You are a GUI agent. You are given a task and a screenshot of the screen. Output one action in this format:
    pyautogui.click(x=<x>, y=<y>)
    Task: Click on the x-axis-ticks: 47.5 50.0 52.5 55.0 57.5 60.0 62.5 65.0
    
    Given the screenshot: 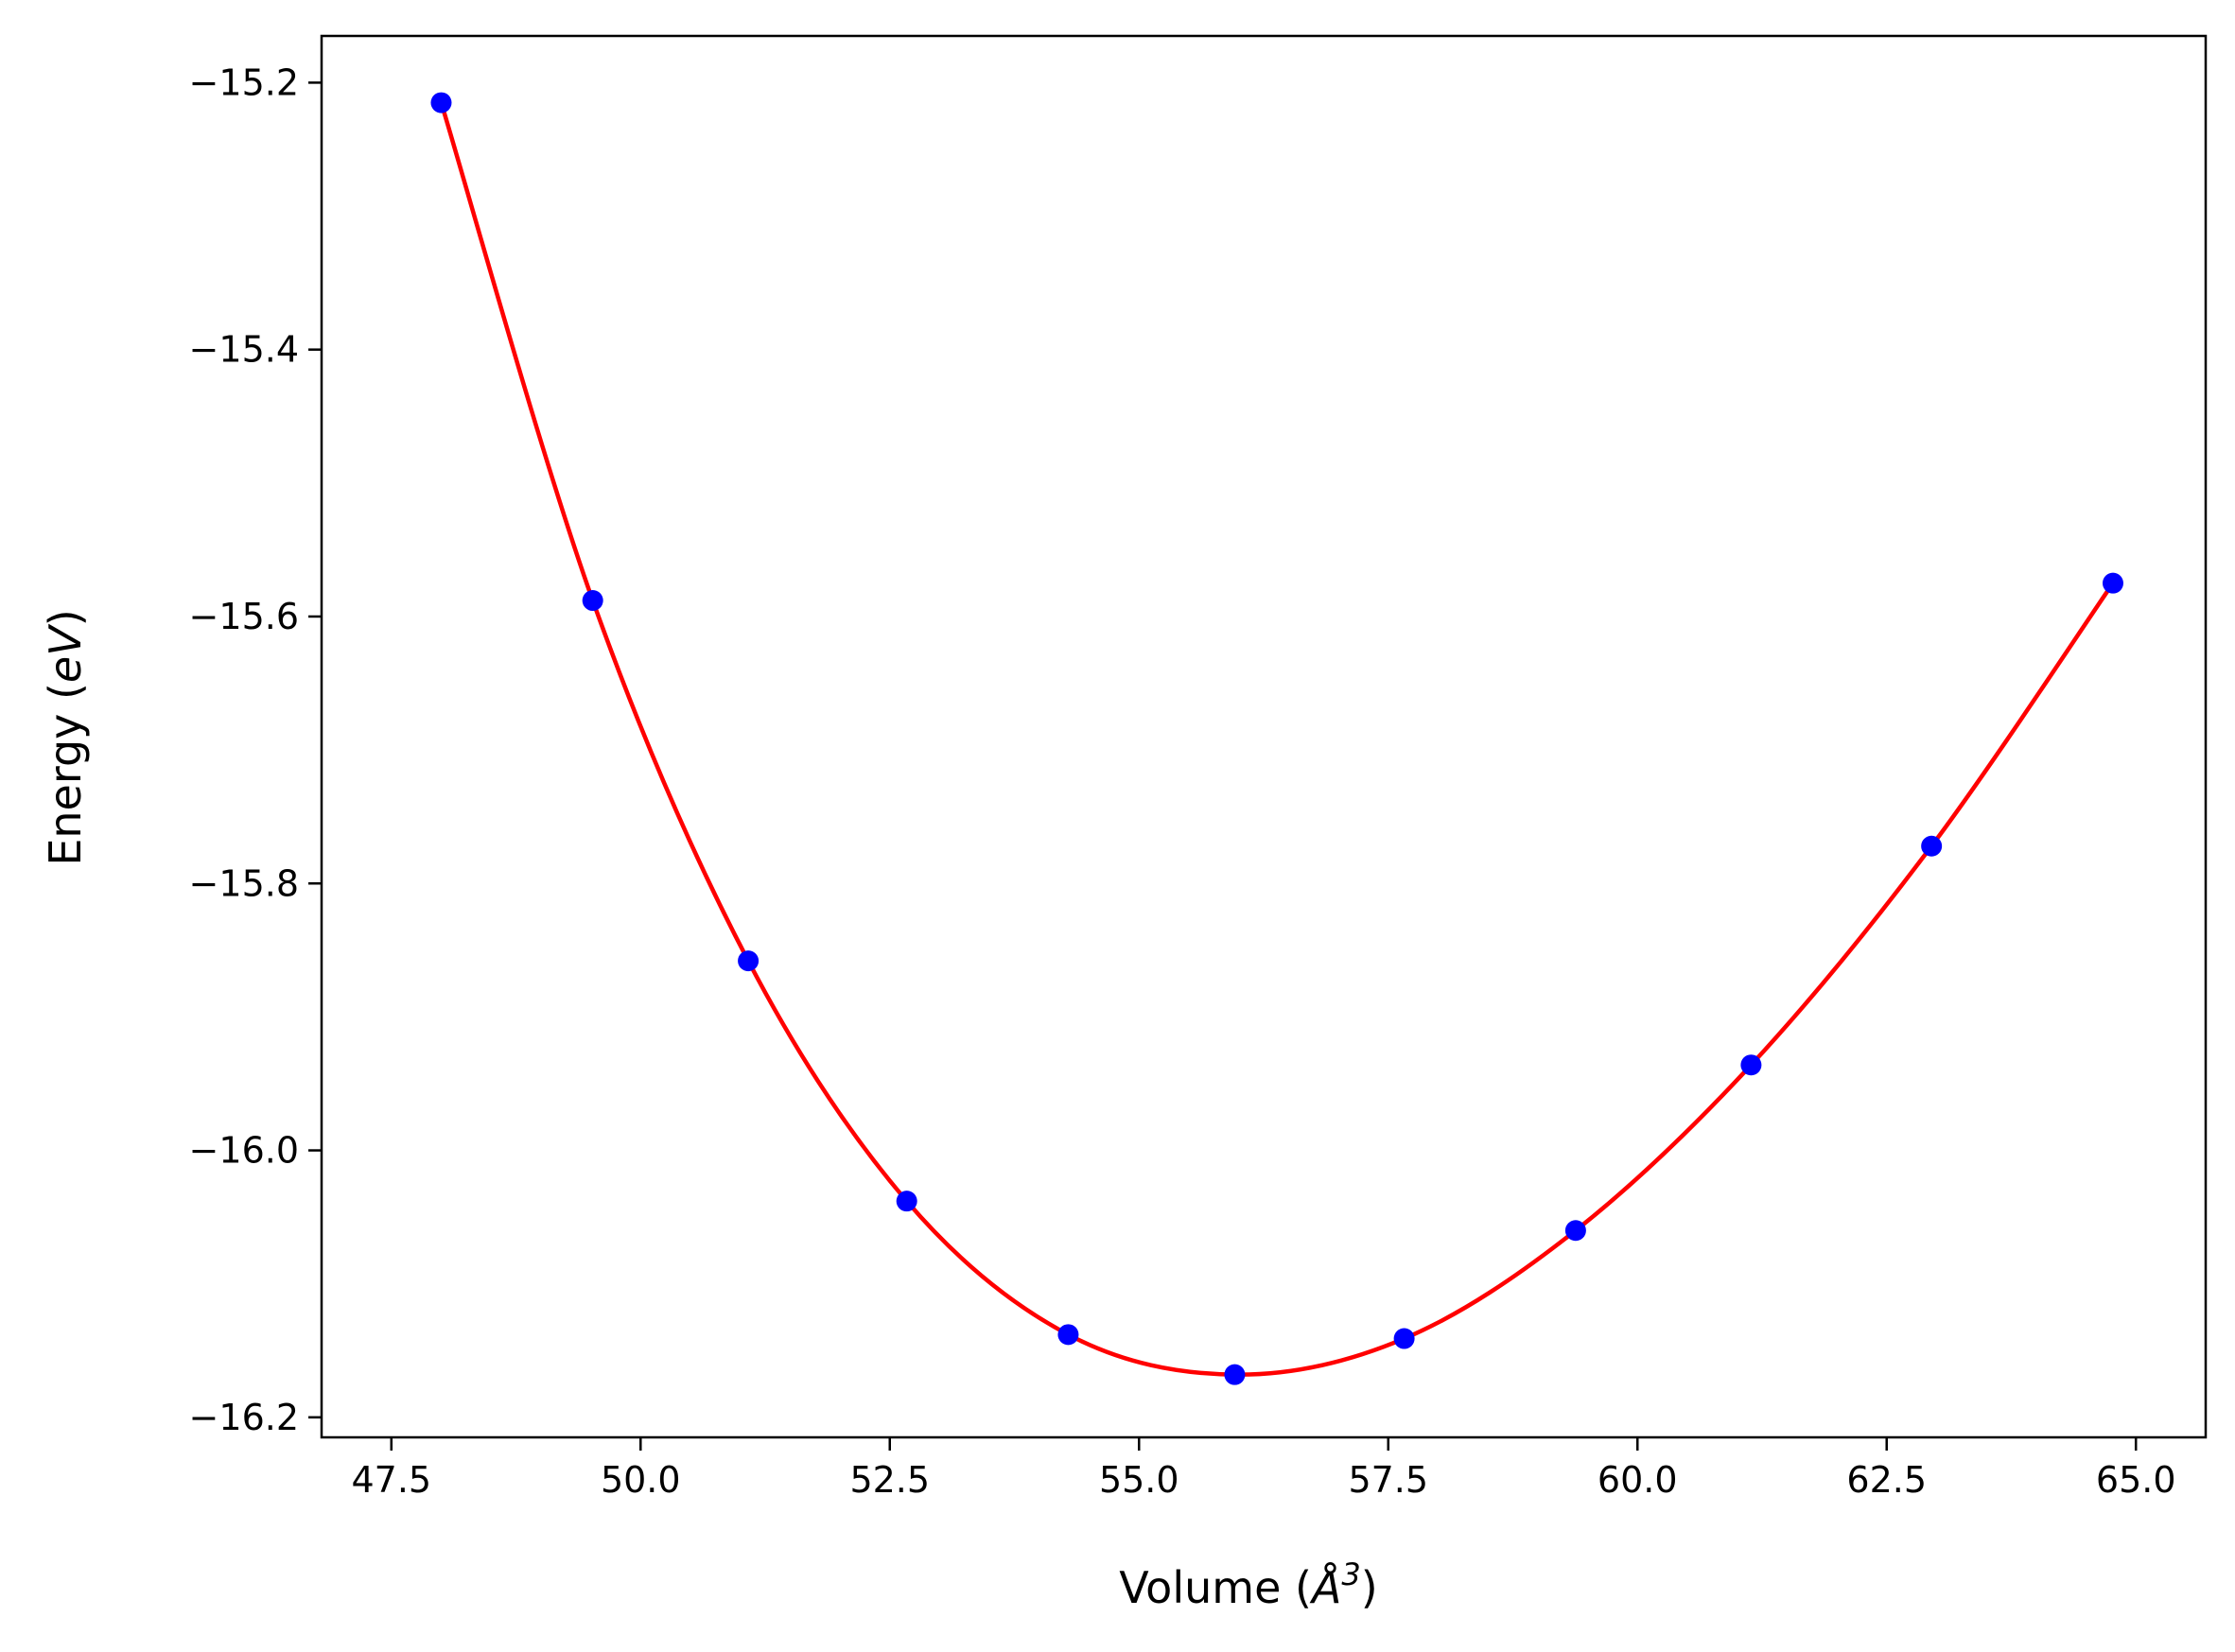 What is the action you would take?
    pyautogui.click(x=1263, y=1469)
    